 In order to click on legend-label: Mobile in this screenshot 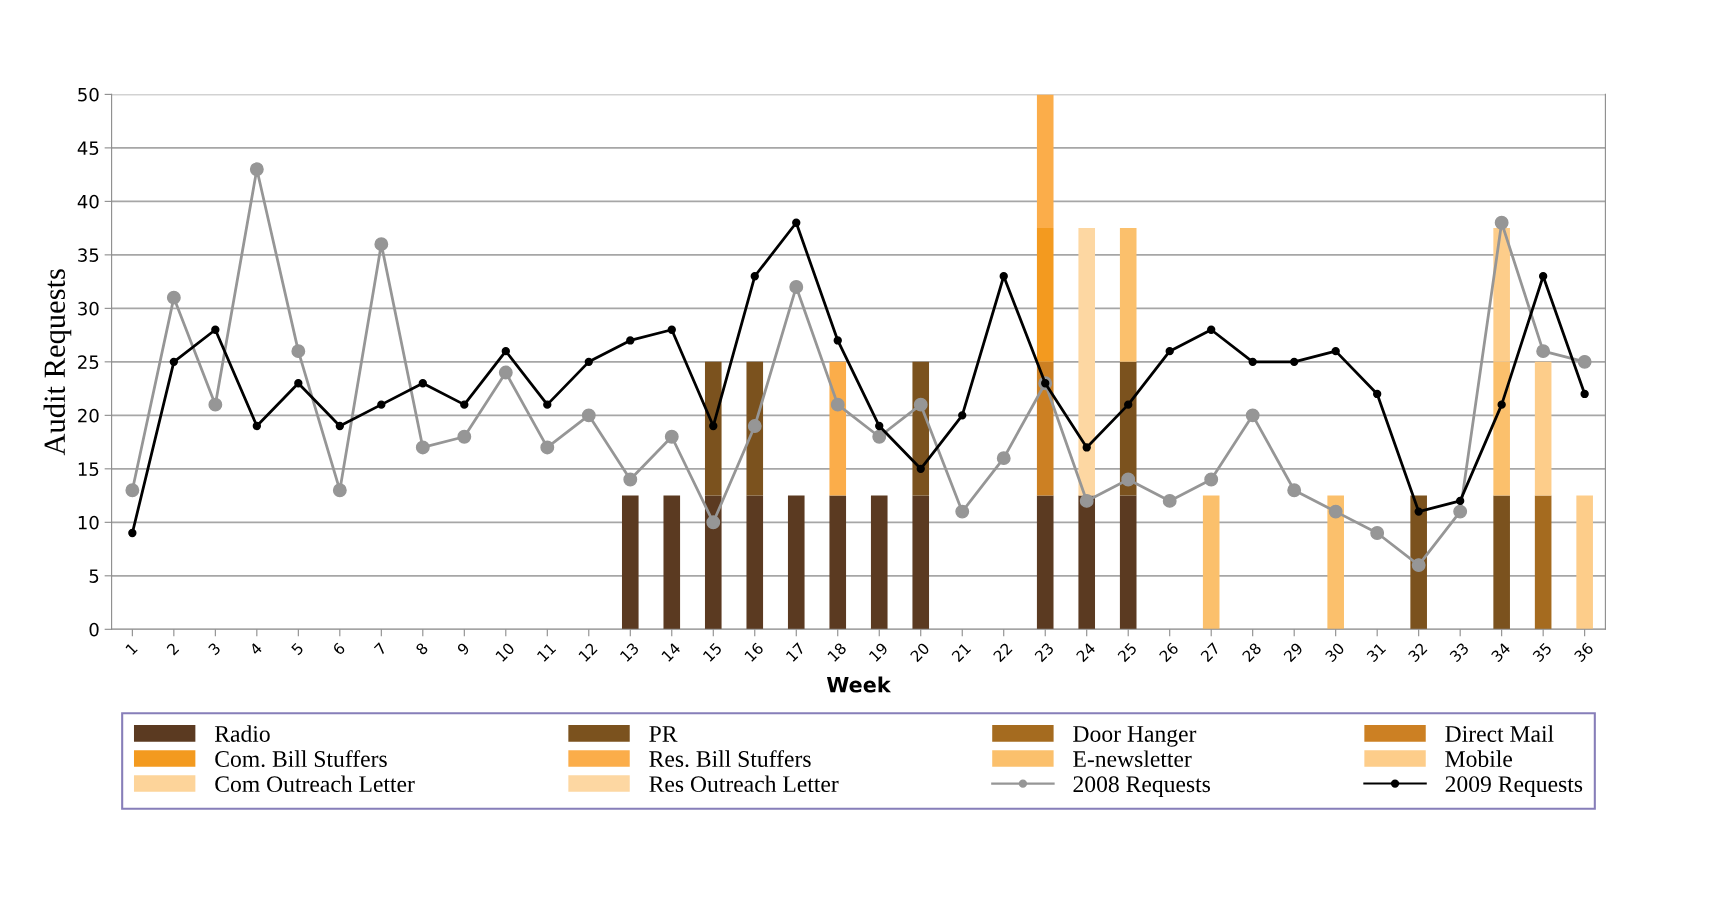, I will do `click(1479, 758)`.